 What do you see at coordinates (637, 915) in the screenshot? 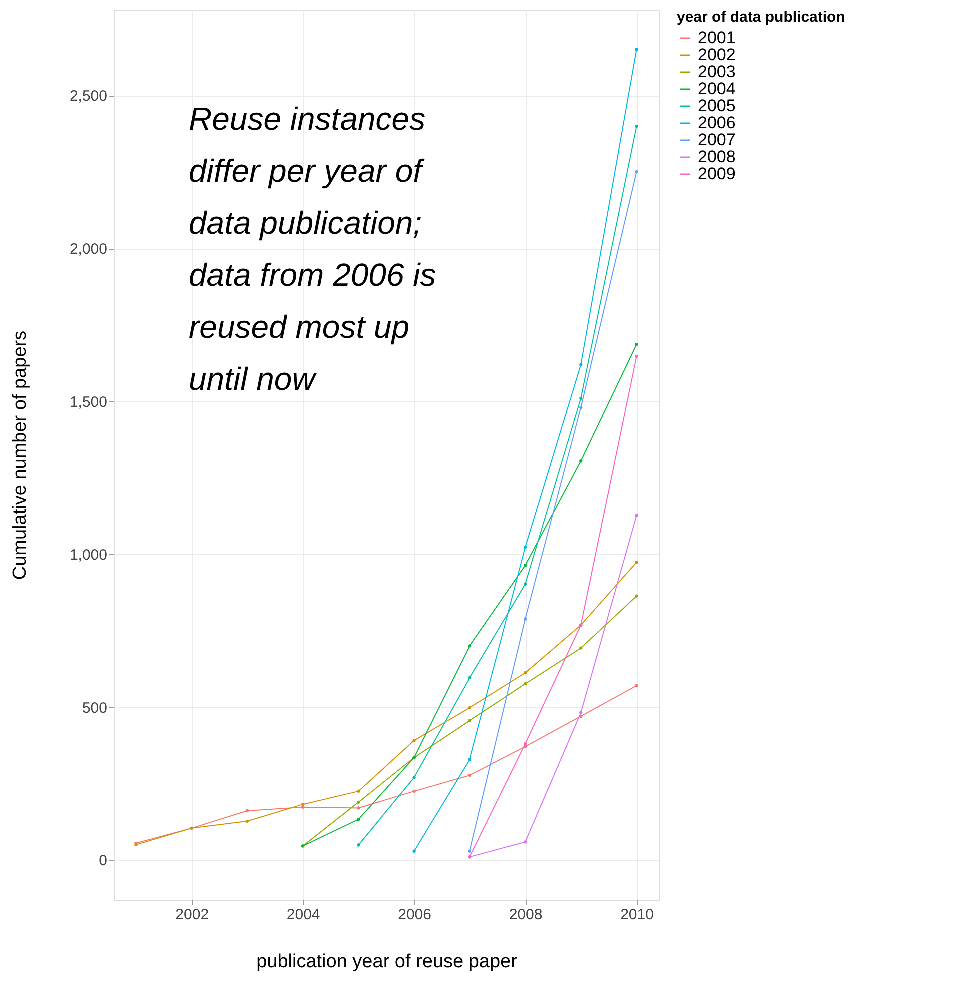
I see `x-tick-label: 2010` at bounding box center [637, 915].